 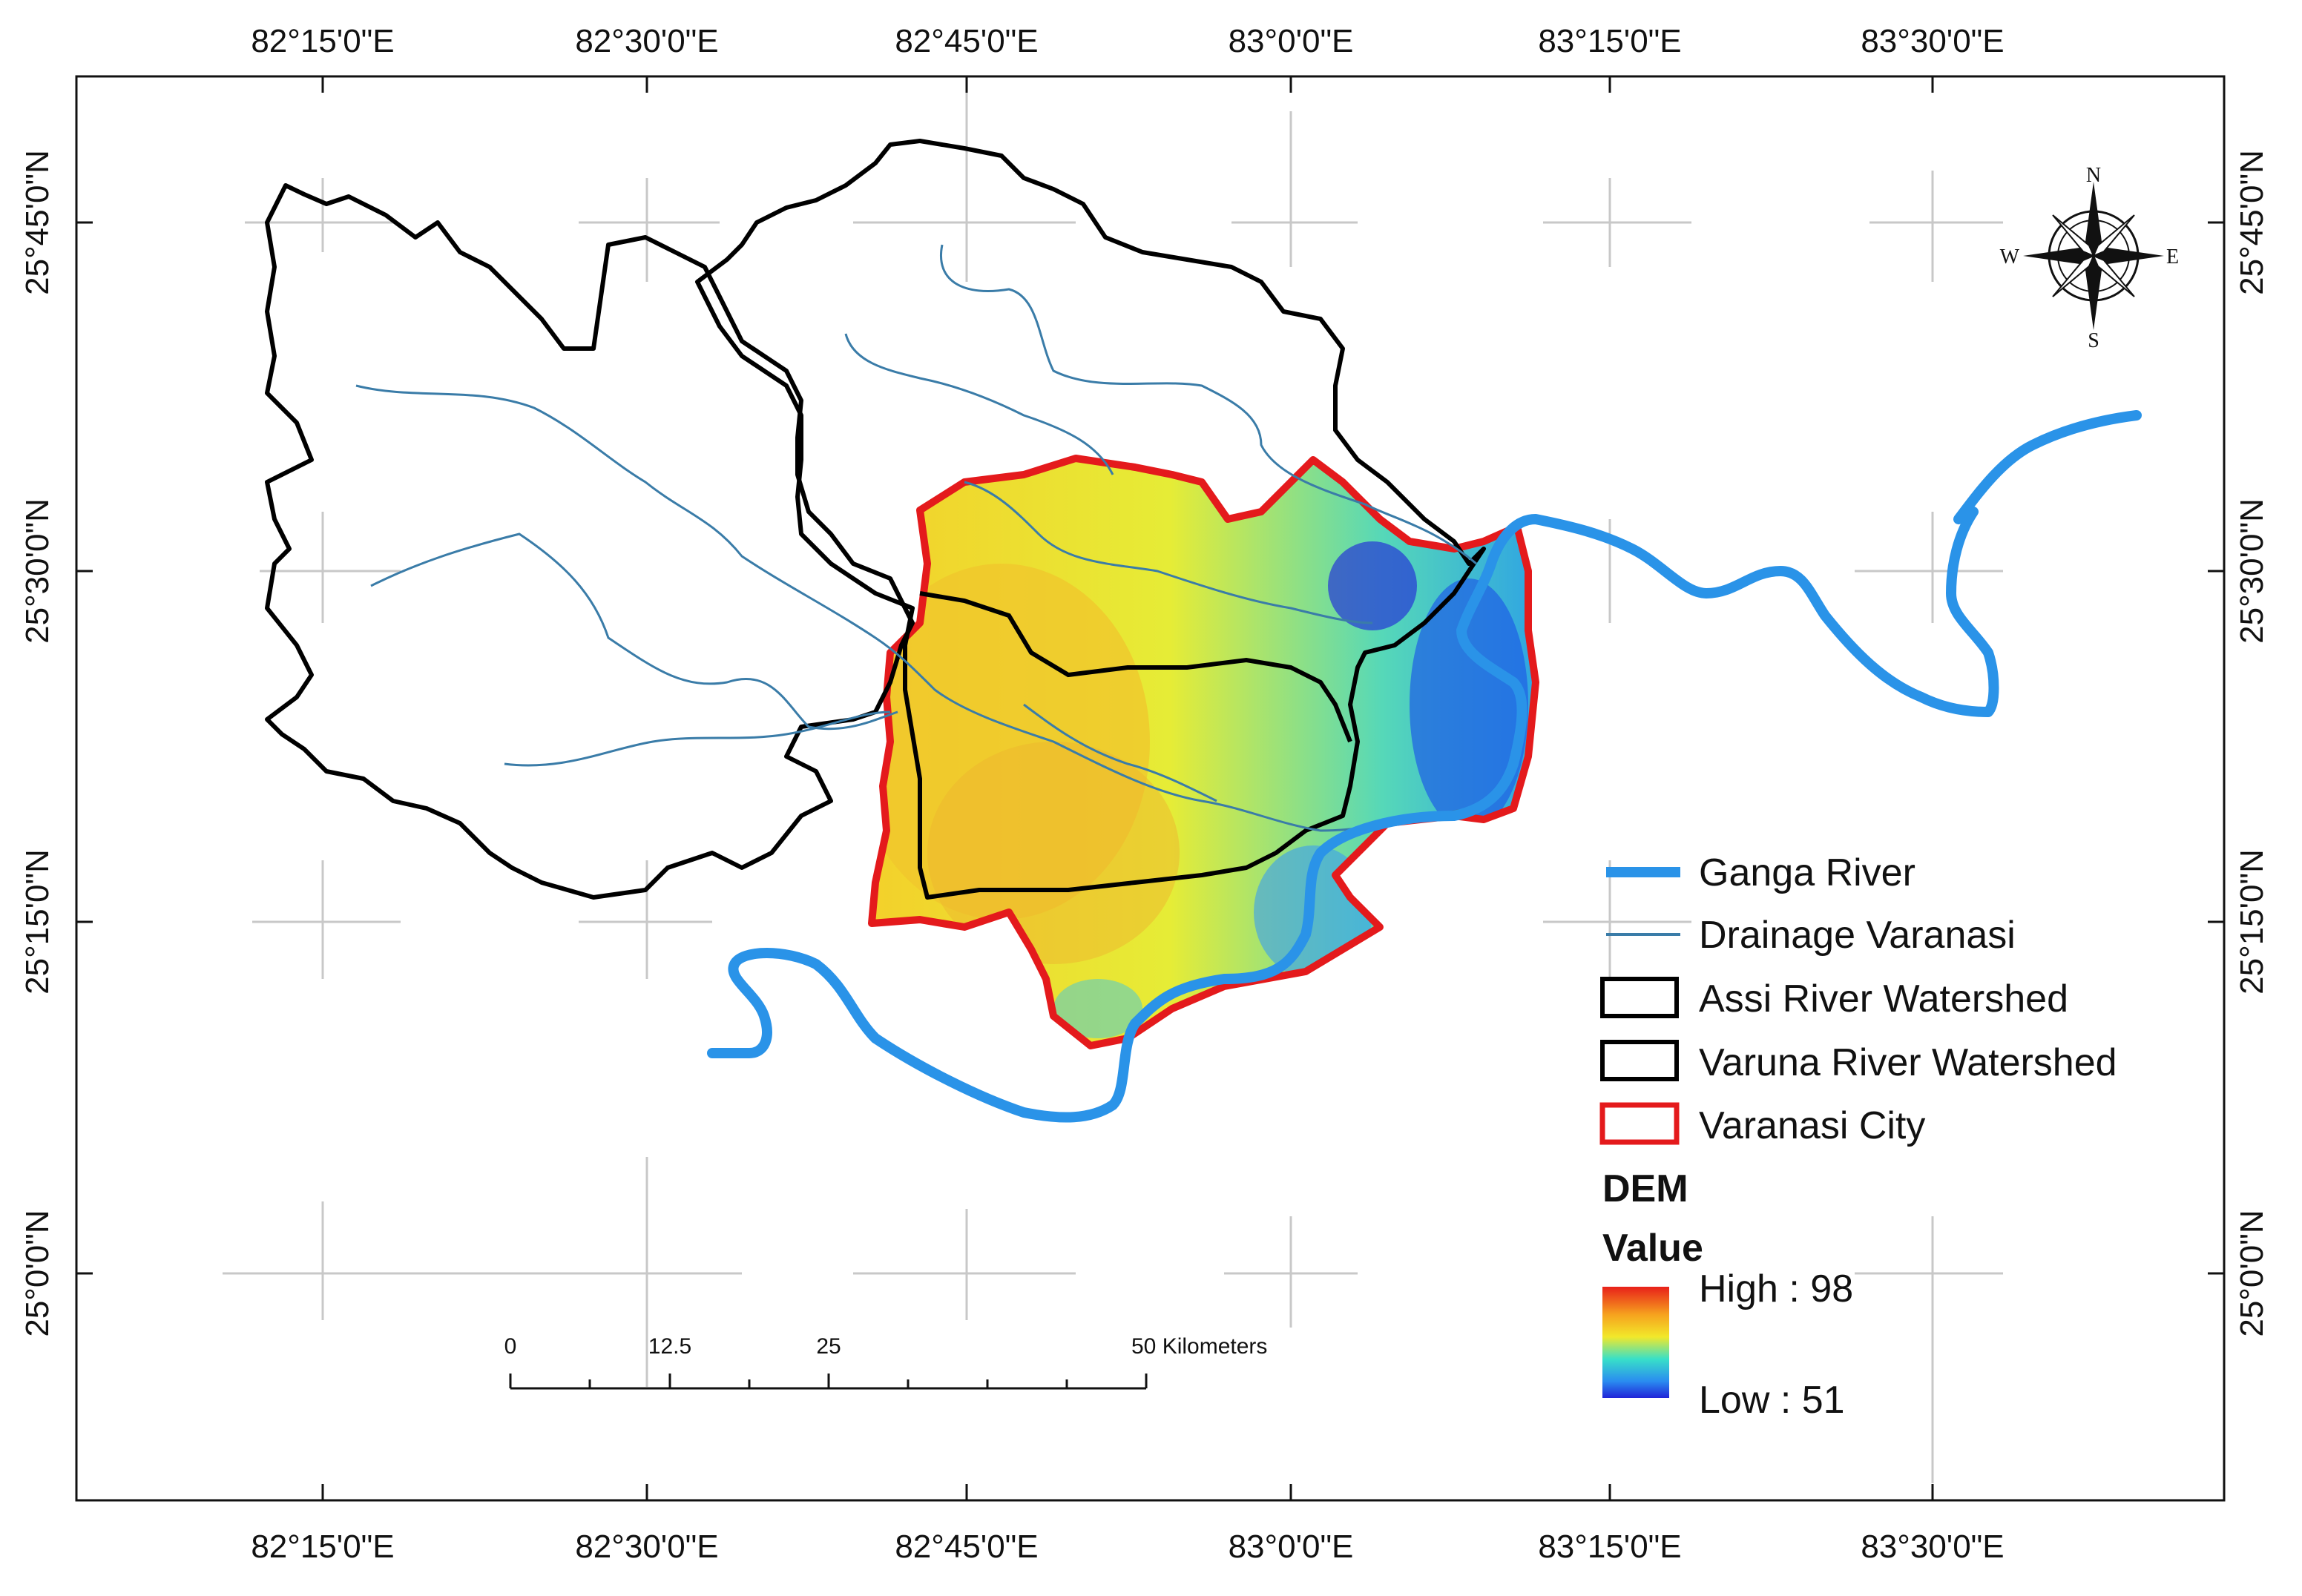 I want to click on bottom-lon-label: 82°30'0"E, so click(x=646, y=1547).